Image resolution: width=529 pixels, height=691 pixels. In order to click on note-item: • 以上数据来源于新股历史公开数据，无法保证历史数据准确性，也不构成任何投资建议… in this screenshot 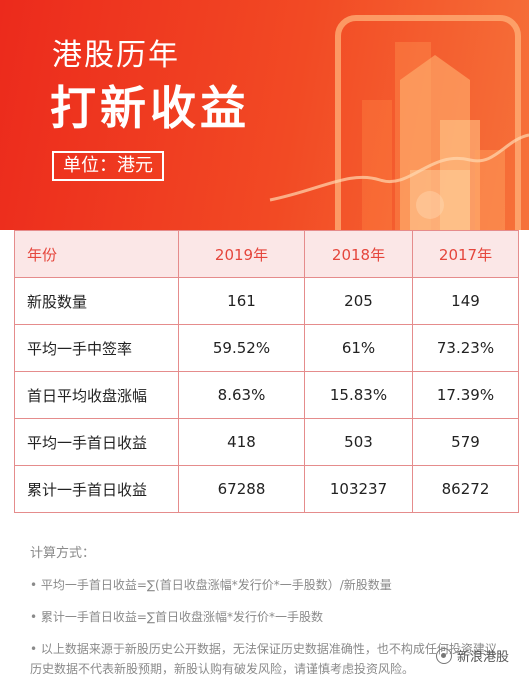, I will do `click(269, 659)`.